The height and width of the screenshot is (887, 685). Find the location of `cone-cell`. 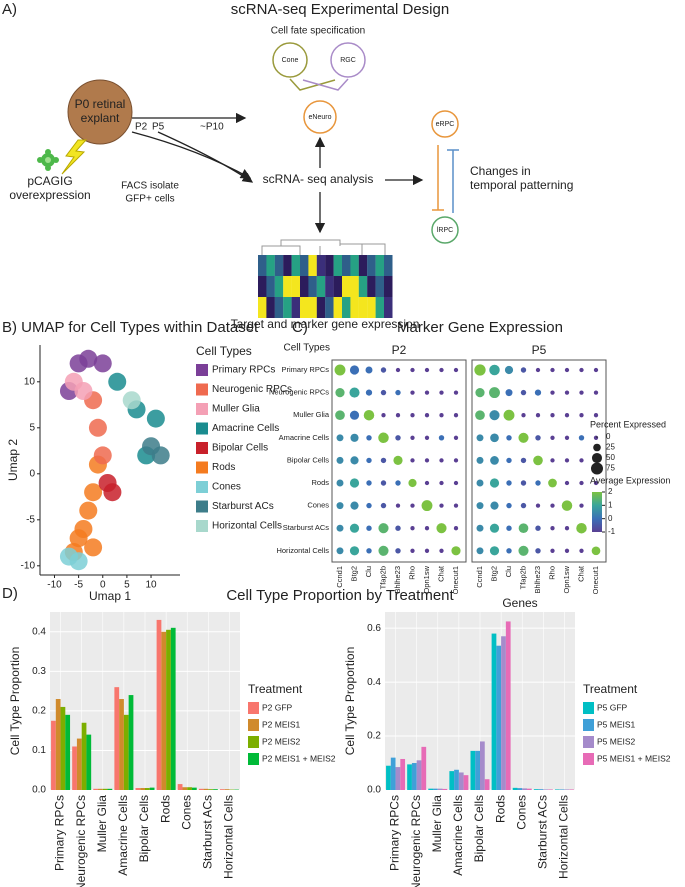

cone-cell is located at coordinates (290, 60).